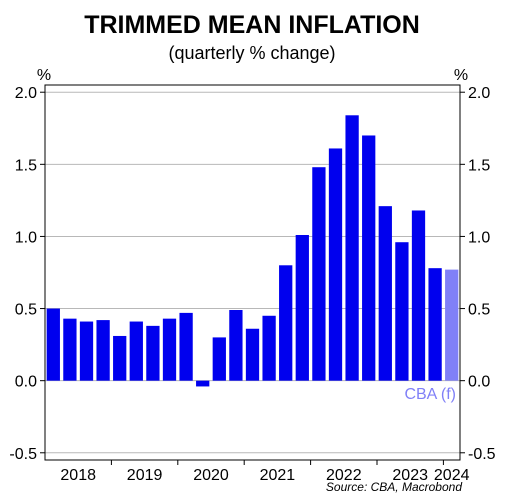 This screenshot has height=499, width=505. I want to click on bar-q1-2023, so click(385, 293).